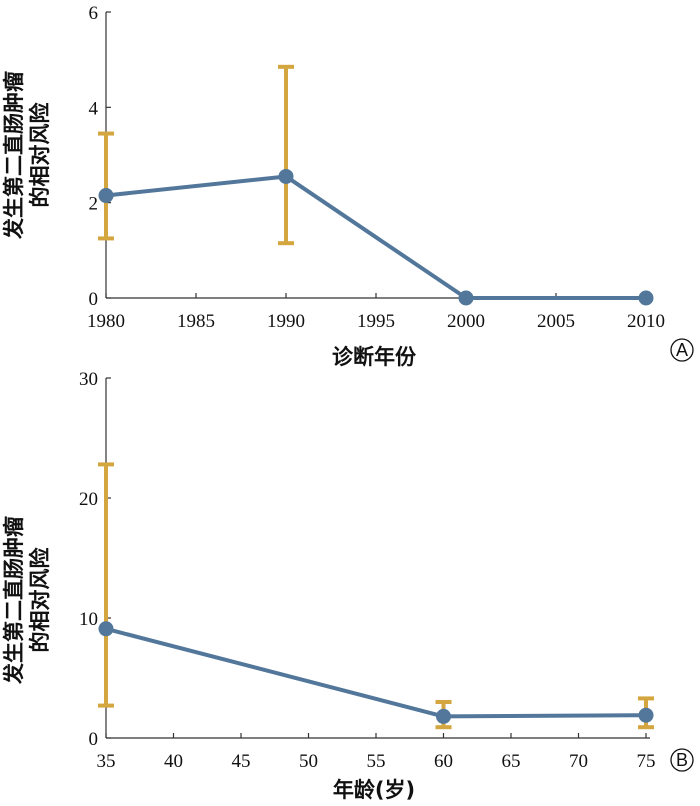 This screenshot has width=700, height=806. What do you see at coordinates (374, 790) in the screenshot?
I see `chart-b-xlabel: 年龄(岁)` at bounding box center [374, 790].